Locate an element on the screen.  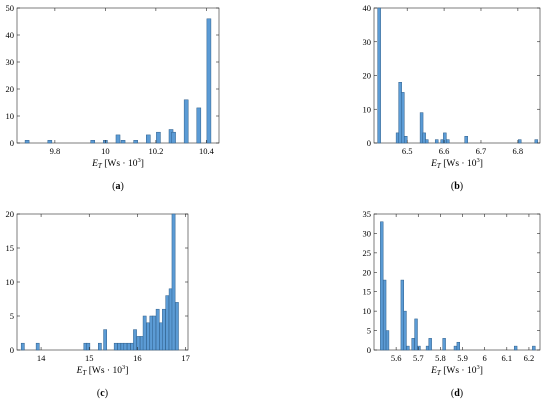
x-tick-label: 5.7 is located at coordinates (418, 358).